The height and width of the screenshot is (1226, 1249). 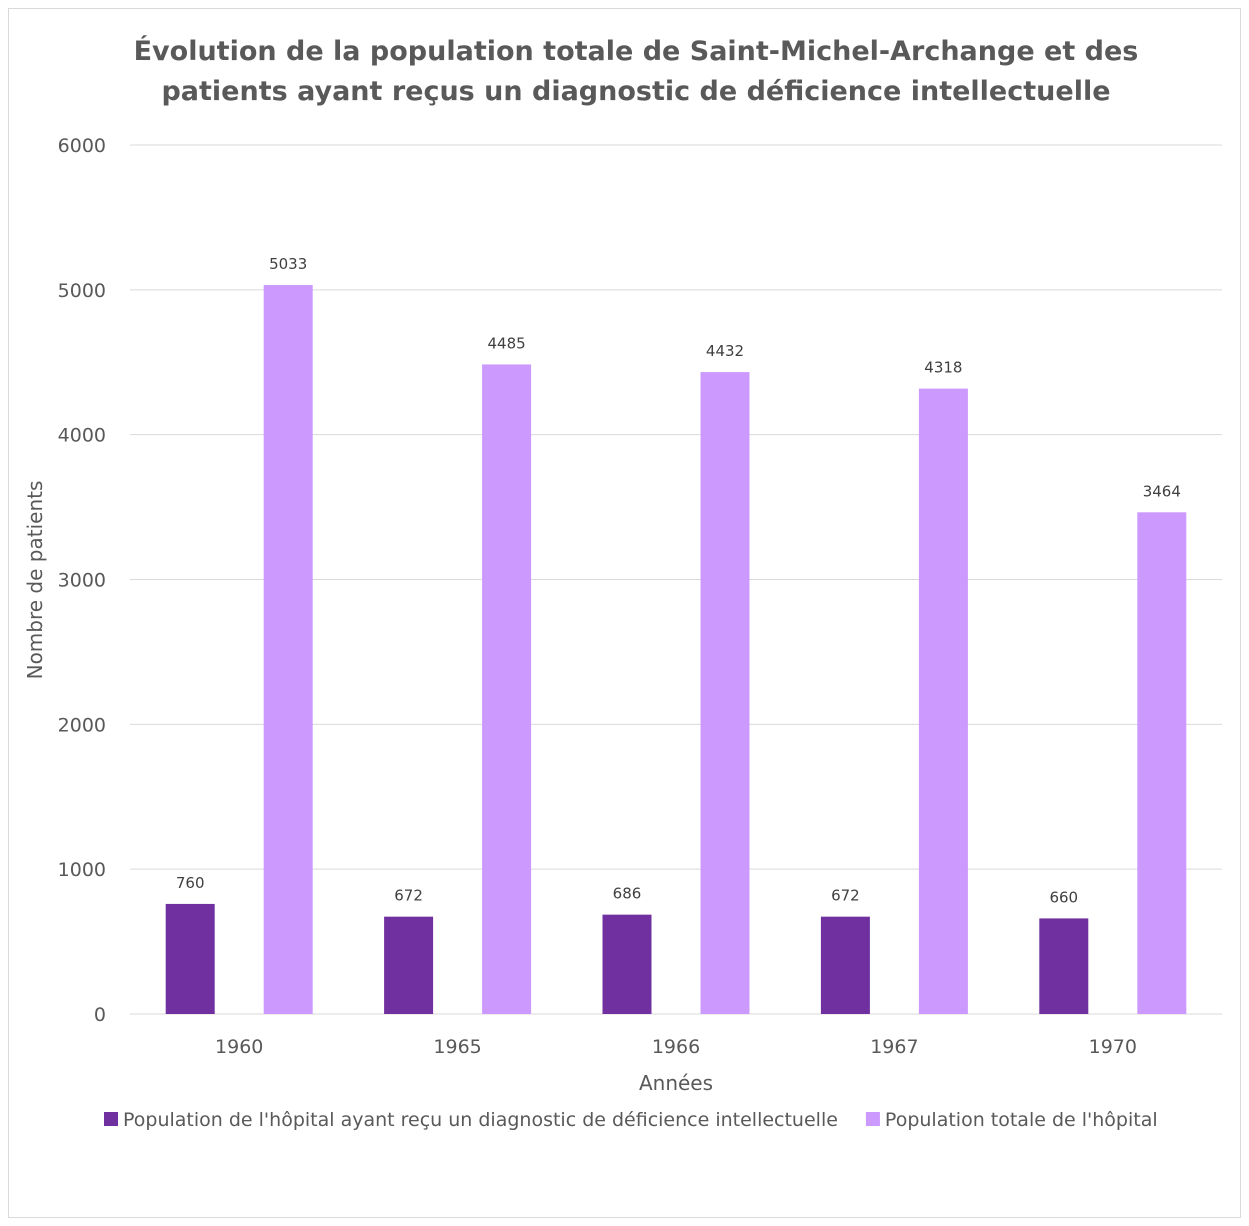 I want to click on data-label: 686, so click(x=627, y=894).